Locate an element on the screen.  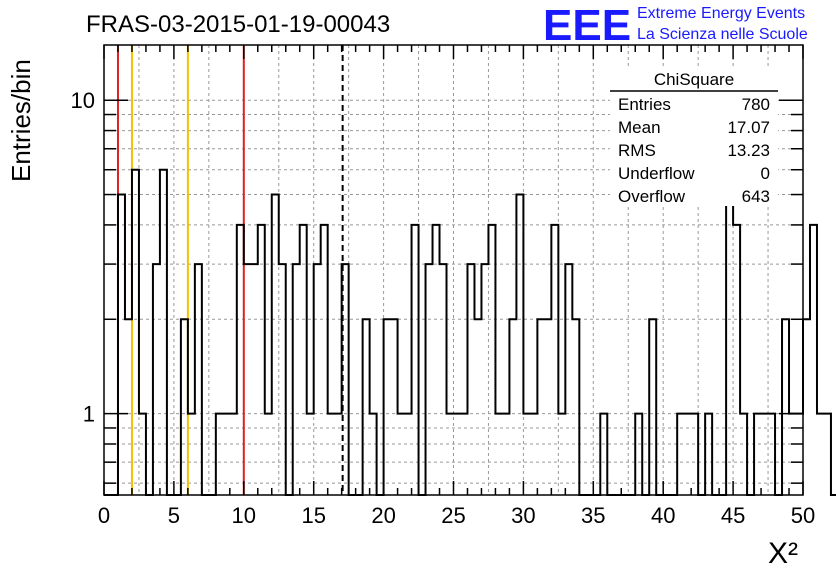
stats-row-value: 643 is located at coordinates (756, 196).